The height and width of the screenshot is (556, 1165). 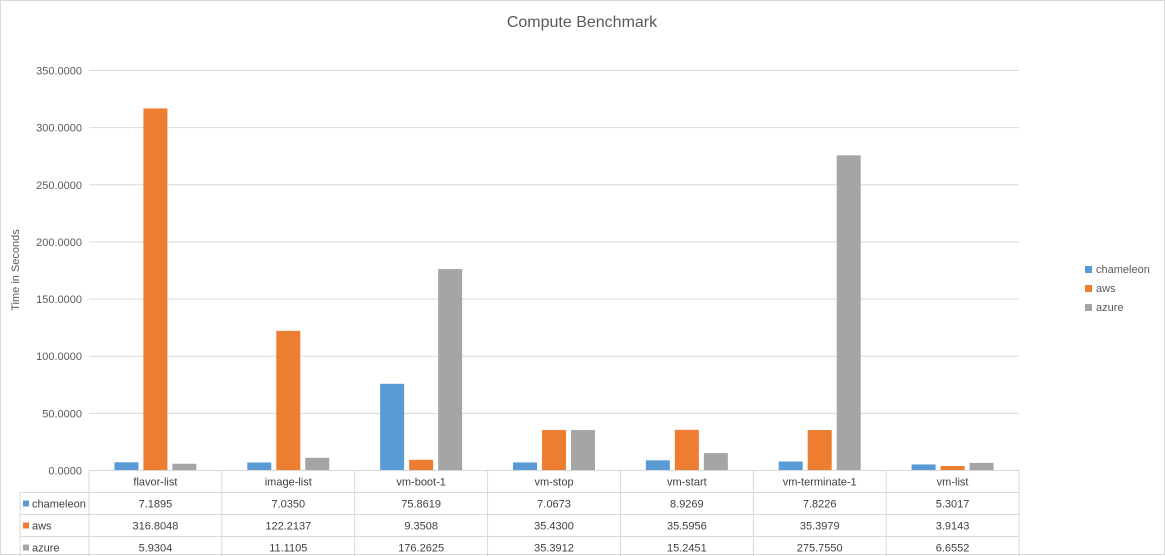 What do you see at coordinates (687, 450) in the screenshot?
I see `bar-aws-vm-start` at bounding box center [687, 450].